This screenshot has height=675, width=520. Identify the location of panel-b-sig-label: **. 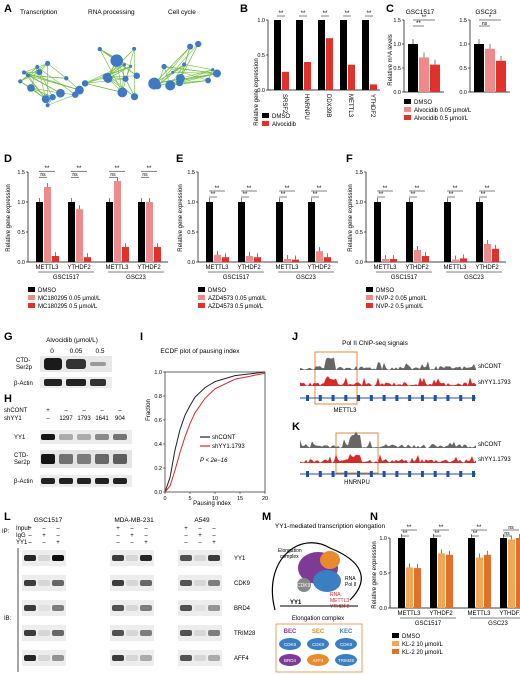
(303, 14).